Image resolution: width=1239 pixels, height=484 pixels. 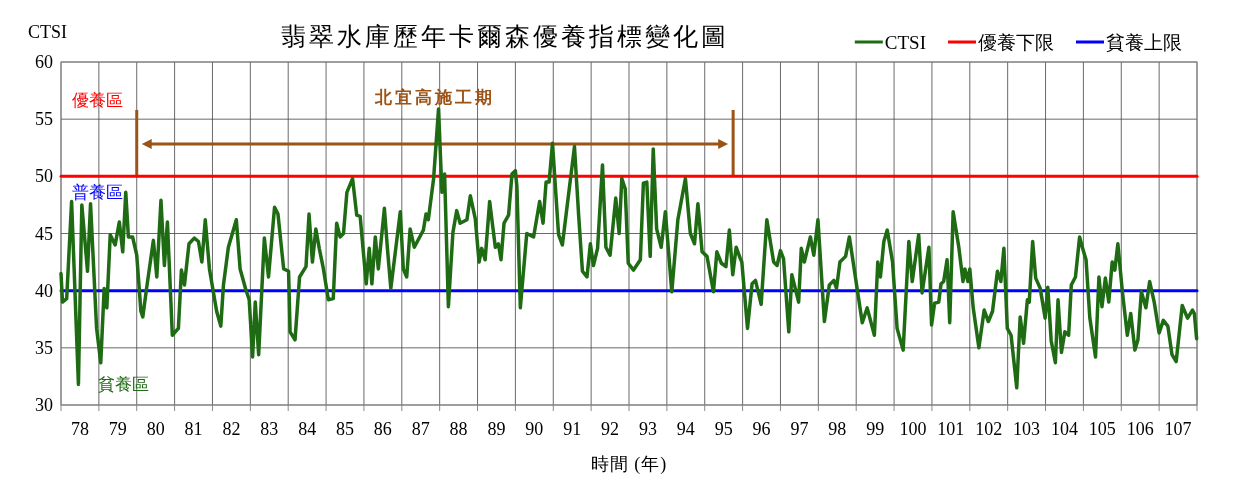 I want to click on x-tick-label: 78, so click(x=79, y=429).